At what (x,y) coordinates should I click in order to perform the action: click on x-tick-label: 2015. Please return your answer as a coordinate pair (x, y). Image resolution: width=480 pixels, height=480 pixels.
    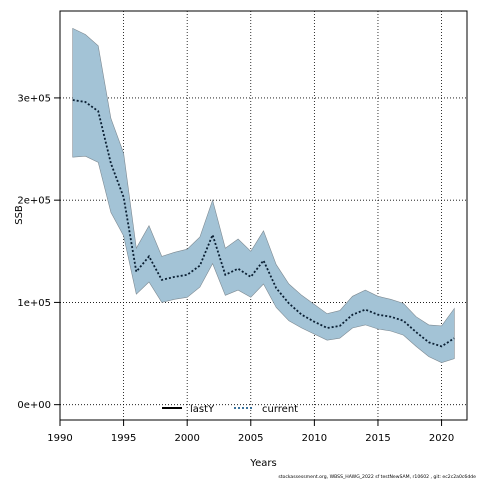
    Looking at the image, I should click on (377, 438).